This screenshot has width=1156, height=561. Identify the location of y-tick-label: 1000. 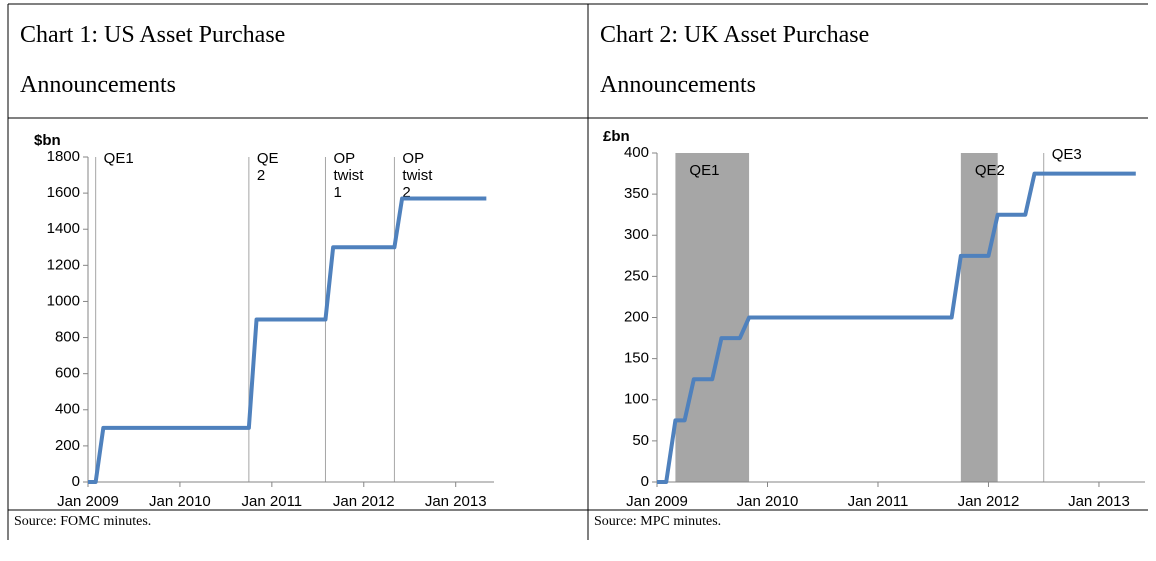
(63, 300).